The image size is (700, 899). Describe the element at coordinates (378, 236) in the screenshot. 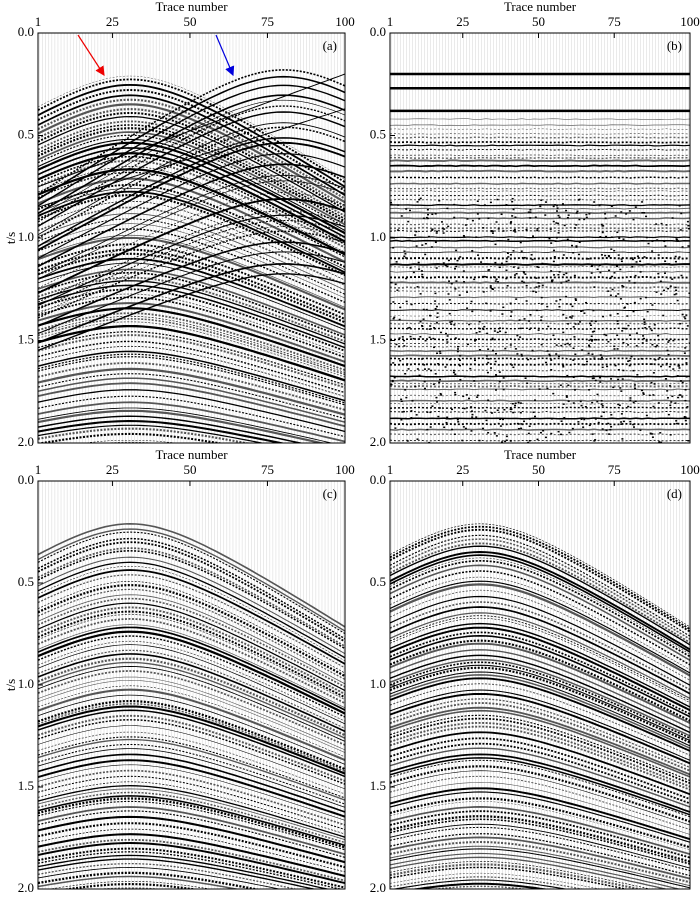

I see `y-tick-label: 1.0` at that location.